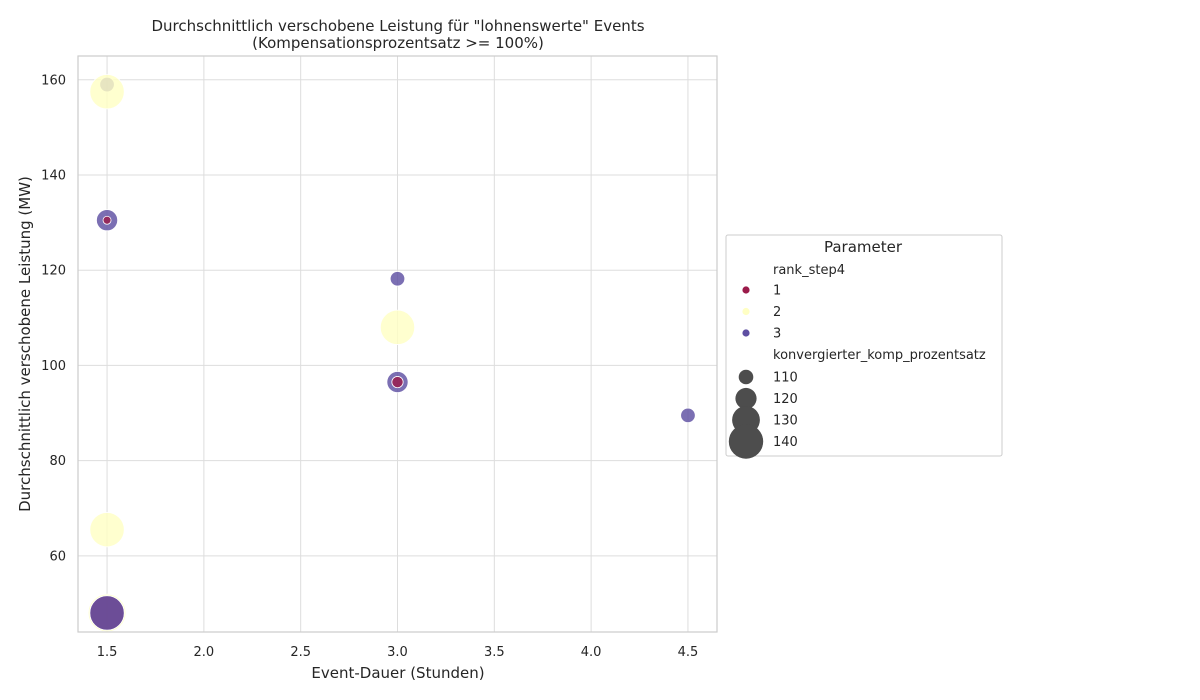 The image size is (1200, 700). Describe the element at coordinates (398, 43) in the screenshot. I see `chart-subtitle: (Kompensationsprozentsatz >= 100%)` at that location.